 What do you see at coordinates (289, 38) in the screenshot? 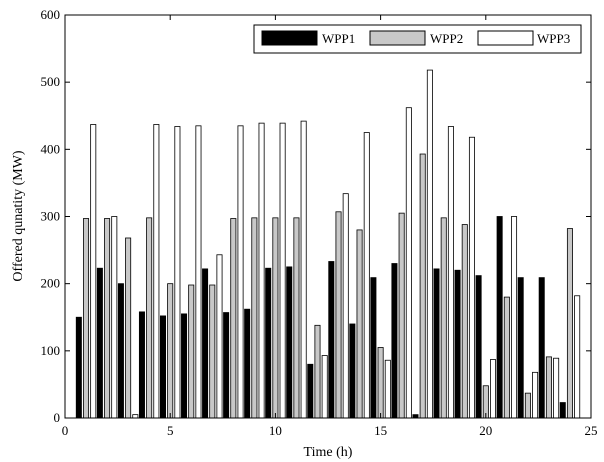
I see `legend-swatch-wpp1` at bounding box center [289, 38].